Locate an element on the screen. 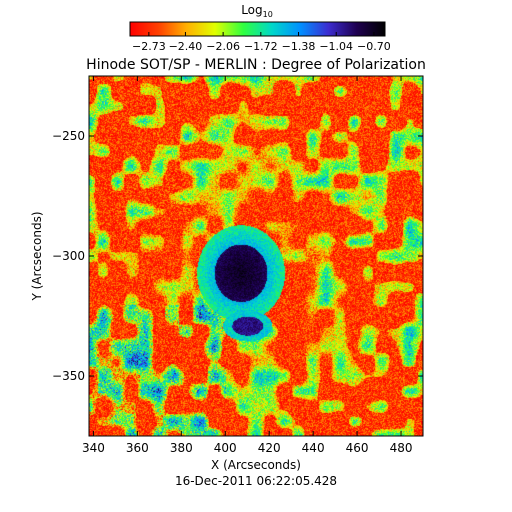 The image size is (512, 512). colorbar-title: Log10 is located at coordinates (257, 11).